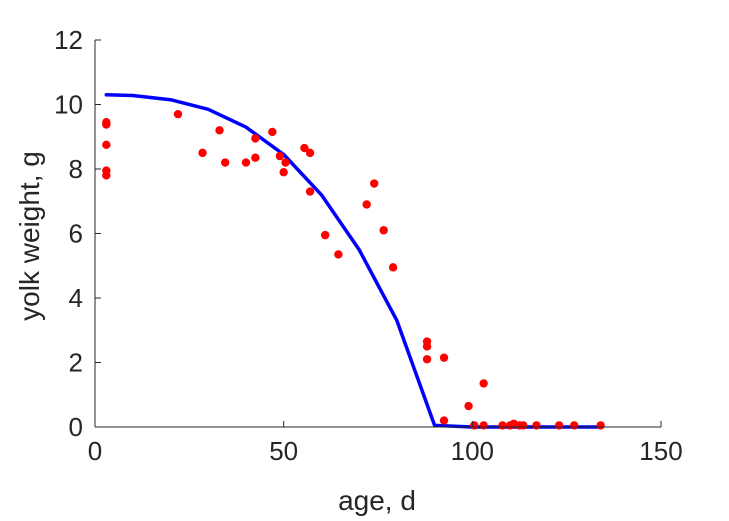  Describe the element at coordinates (68, 40) in the screenshot. I see `y-tick-label: 12` at that location.